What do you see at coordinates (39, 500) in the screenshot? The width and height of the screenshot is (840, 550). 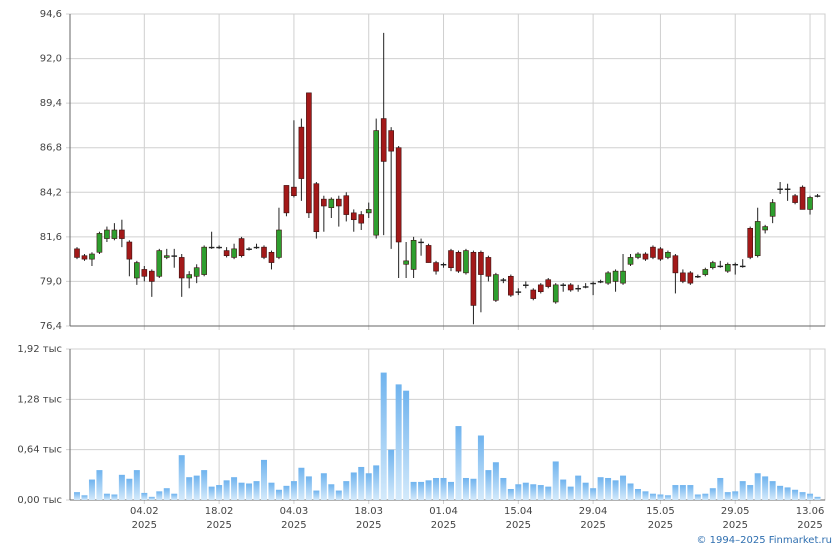 I see `y-tick-label: 0,00 тыс` at bounding box center [39, 500].